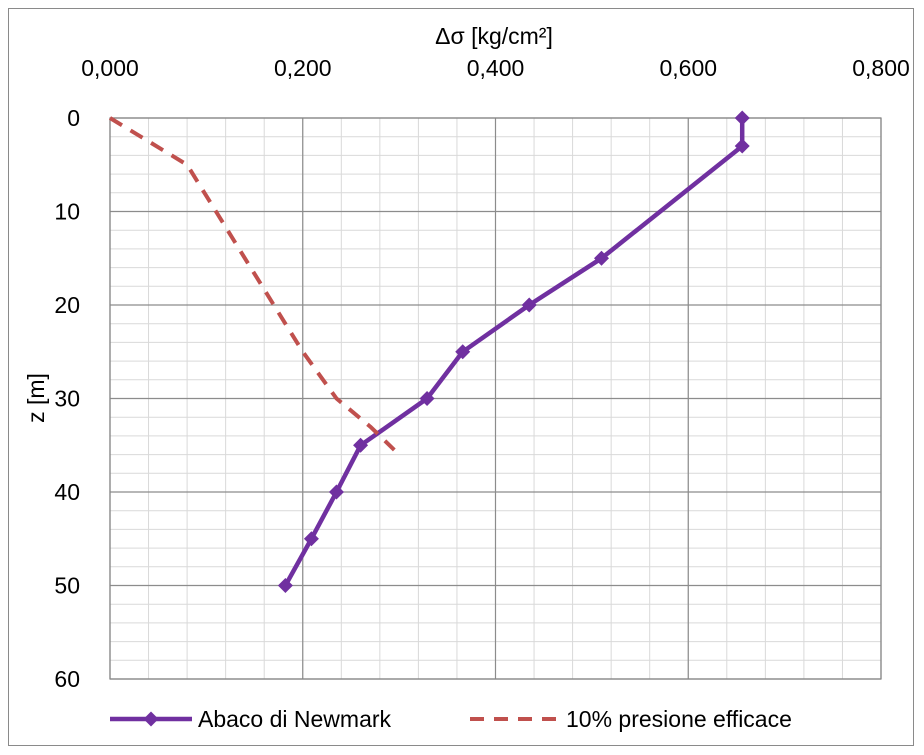 This screenshot has height=755, width=924. I want to click on y-tick-label: 30, so click(67, 399).